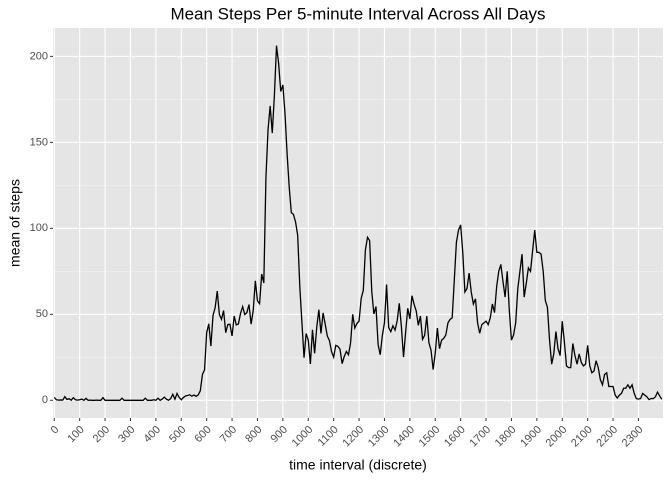  Describe the element at coordinates (177, 434) in the screenshot. I see `x-tick-label: 500` at that location.